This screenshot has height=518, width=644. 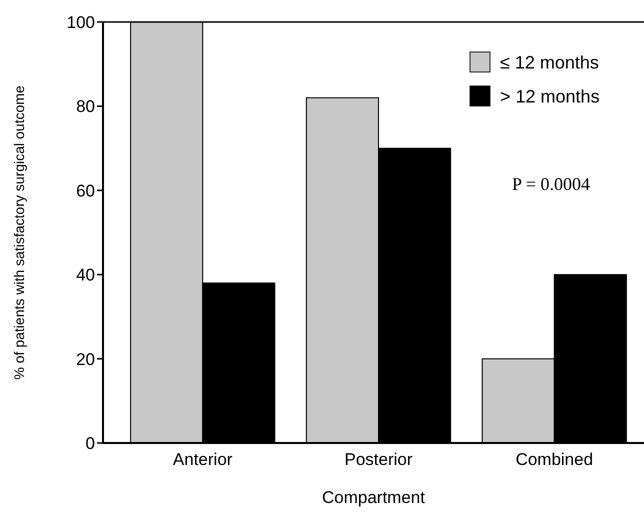 What do you see at coordinates (90, 443) in the screenshot?
I see `y-tick-label: 0` at bounding box center [90, 443].